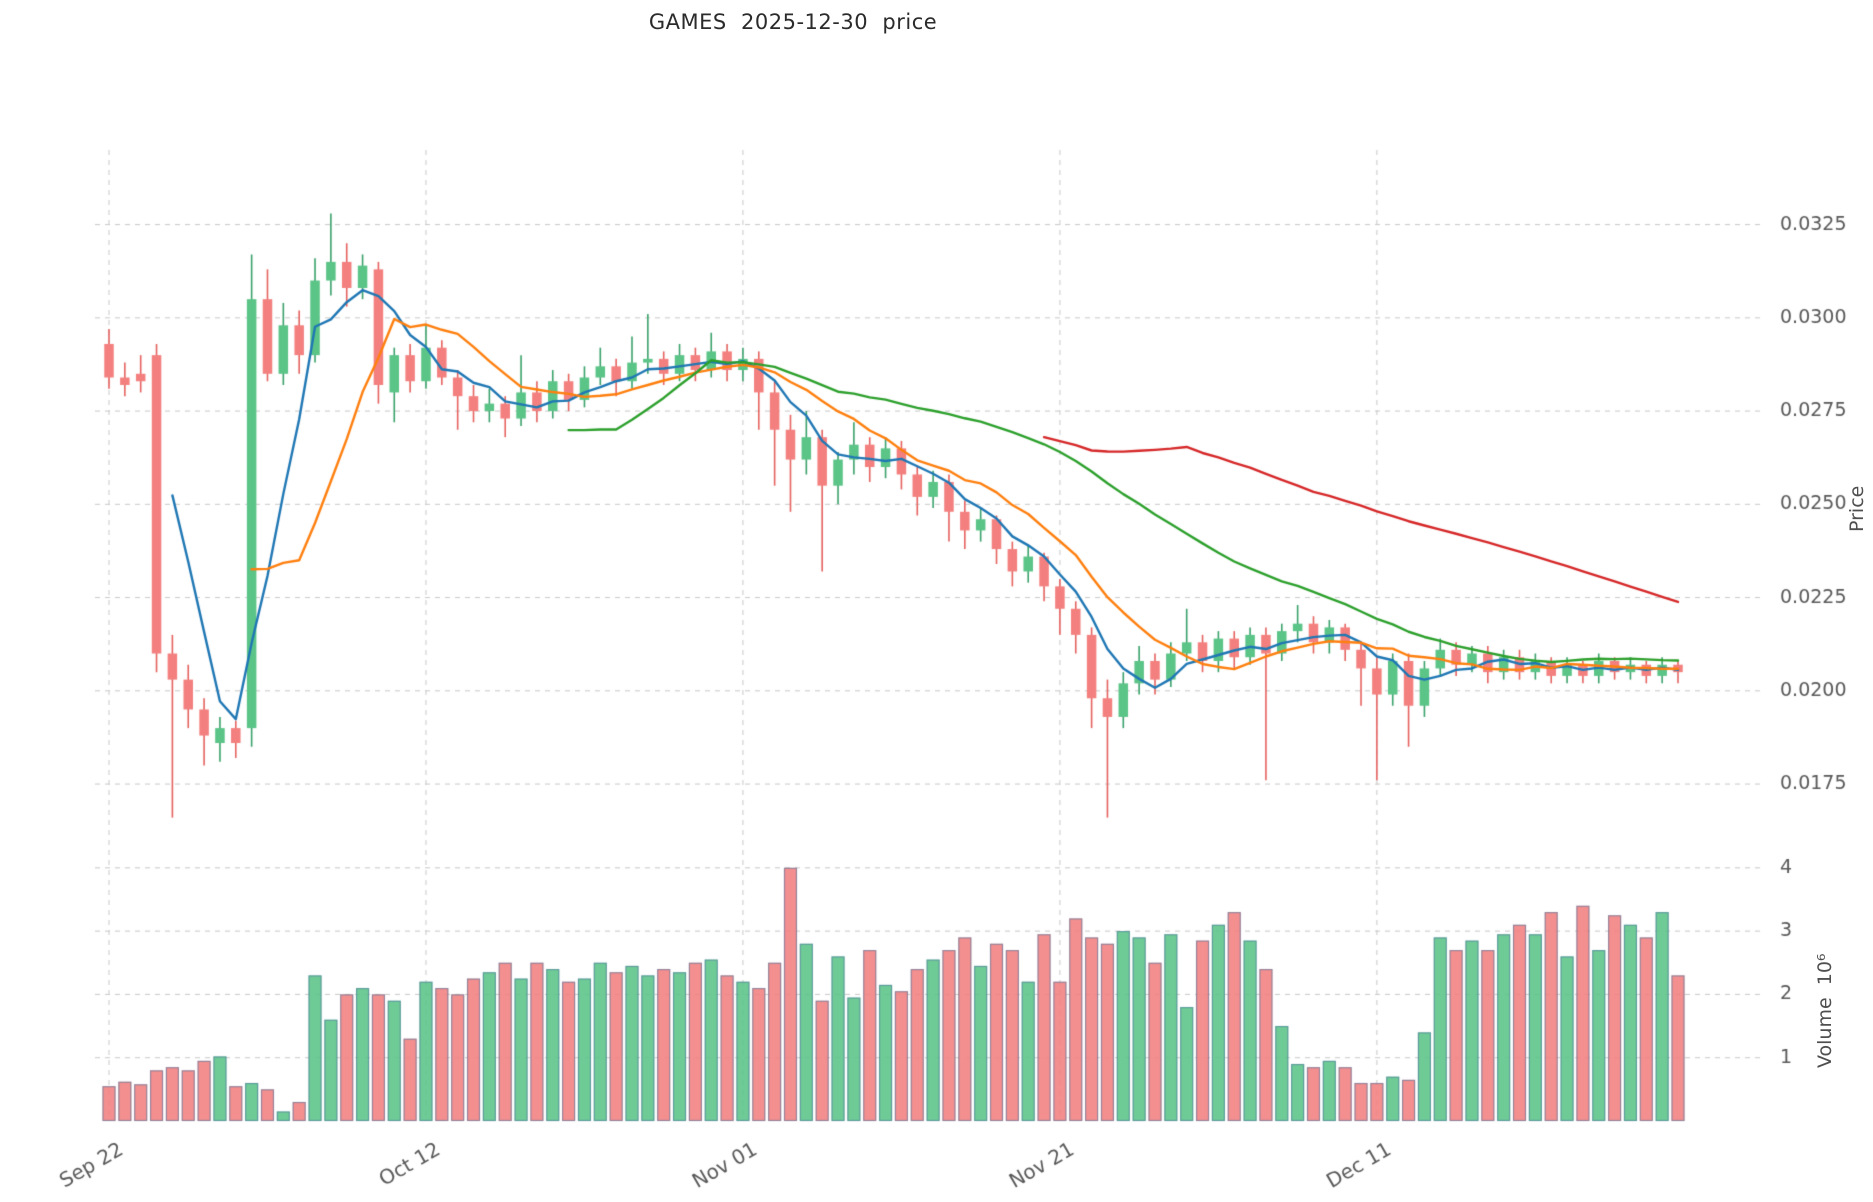  What do you see at coordinates (1825, 1010) in the screenshot?
I see `volume-axis-label: Volume 10⁶` at bounding box center [1825, 1010].